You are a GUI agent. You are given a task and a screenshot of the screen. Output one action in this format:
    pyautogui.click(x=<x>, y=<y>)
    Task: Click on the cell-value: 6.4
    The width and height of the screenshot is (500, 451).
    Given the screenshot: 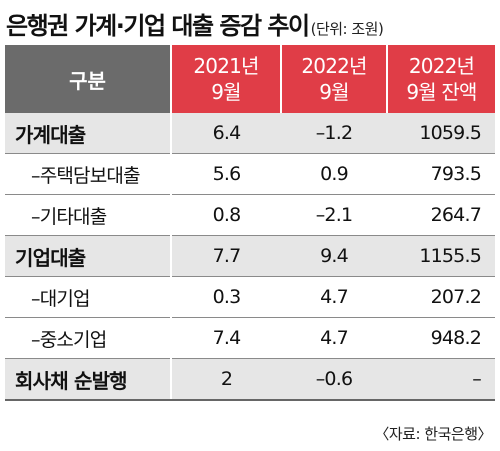 What is the action you would take?
    pyautogui.click(x=226, y=133)
    